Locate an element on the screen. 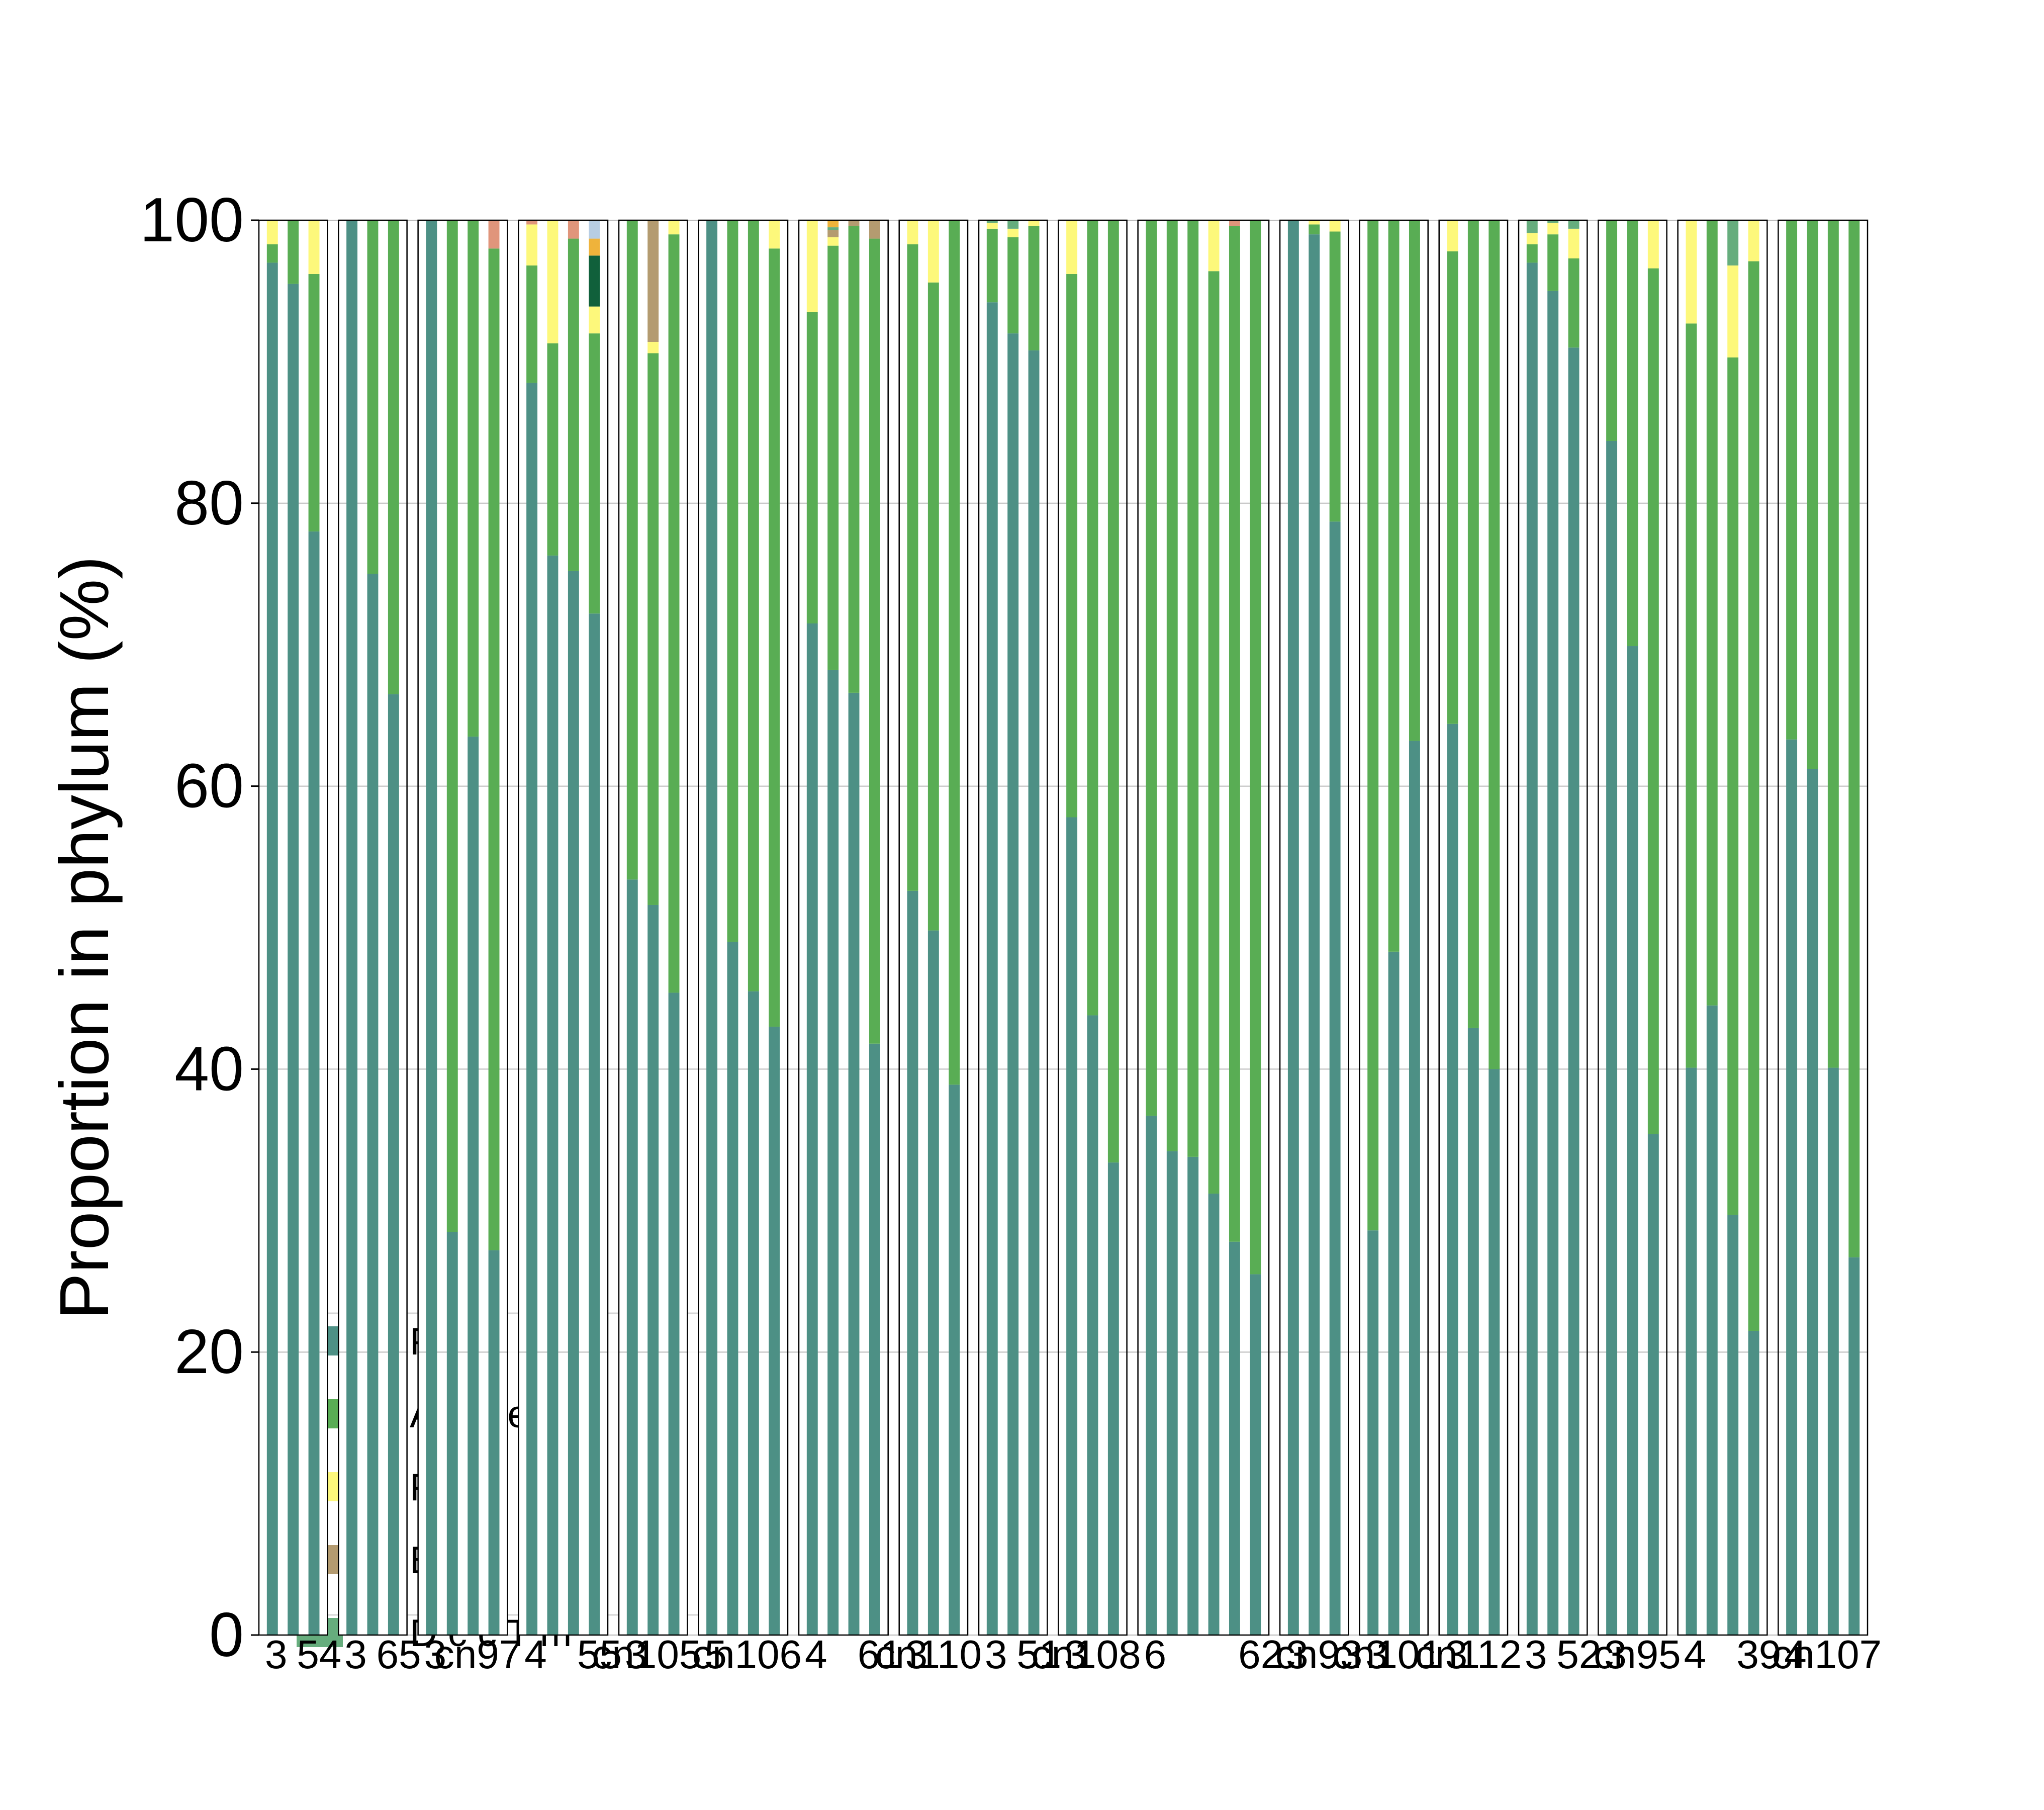  x-tick-label: cn93 is located at coordinates (1318, 1654).